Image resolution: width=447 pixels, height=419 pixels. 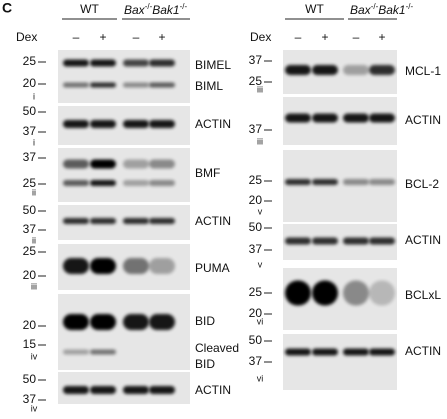 What do you see at coordinates (422, 184) in the screenshot?
I see `protein-label: BCL-2` at bounding box center [422, 184].